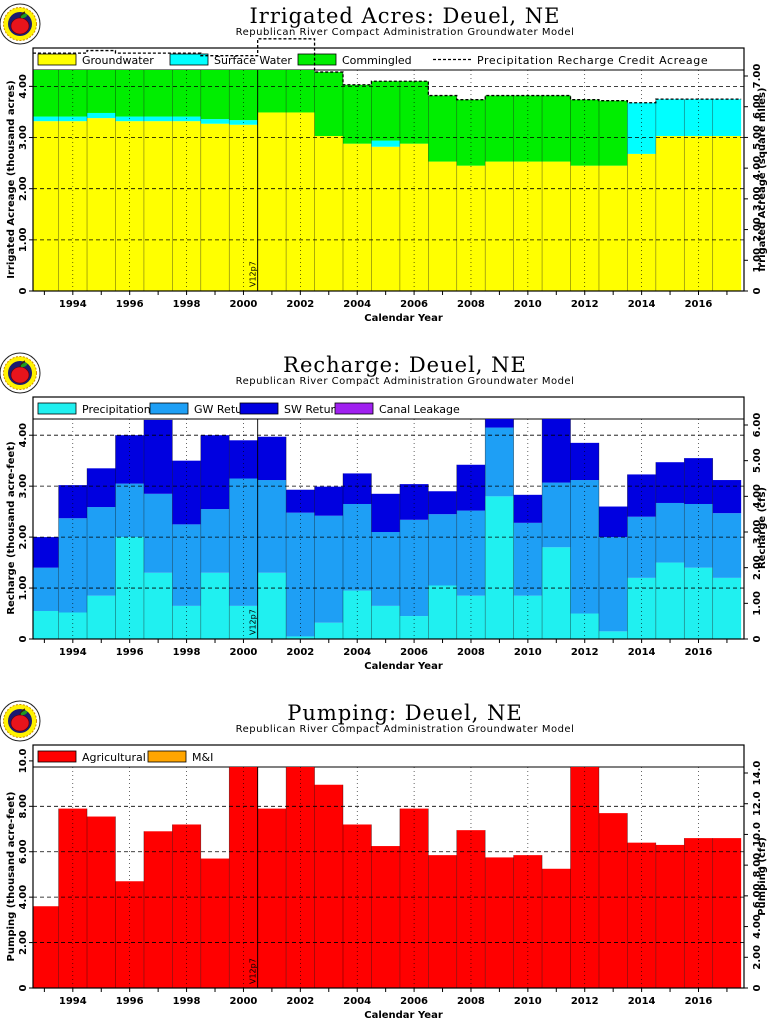 The image size is (768, 1024). Describe the element at coordinates (101, 204) in the screenshot. I see `bar-groundwater-1995` at that location.